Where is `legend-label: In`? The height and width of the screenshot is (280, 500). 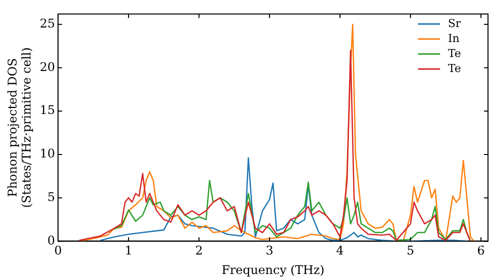 legend-label: In is located at coordinates (454, 38).